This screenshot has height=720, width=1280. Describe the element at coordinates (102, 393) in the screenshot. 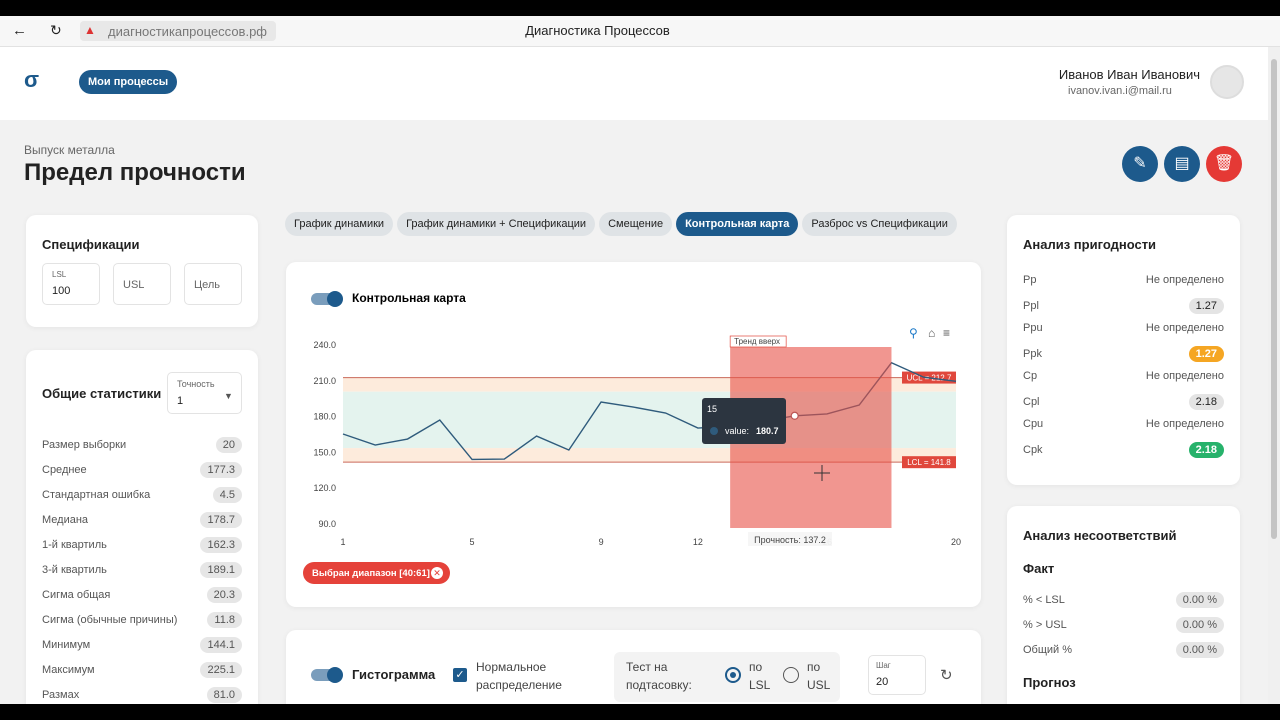

I see `stats-title: Общие статистики` at that location.